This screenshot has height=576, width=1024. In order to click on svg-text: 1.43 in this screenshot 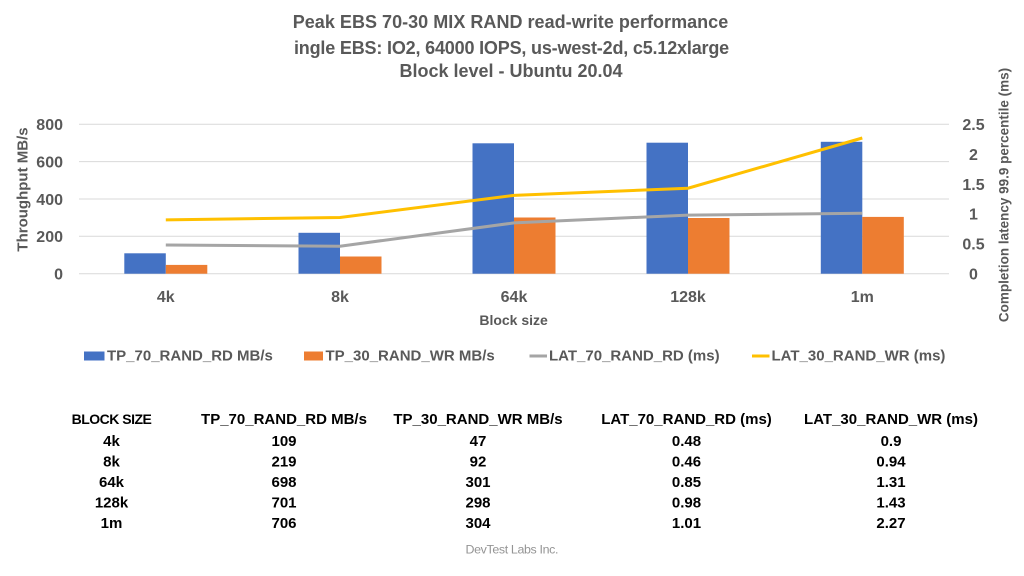, I will do `click(890, 503)`.